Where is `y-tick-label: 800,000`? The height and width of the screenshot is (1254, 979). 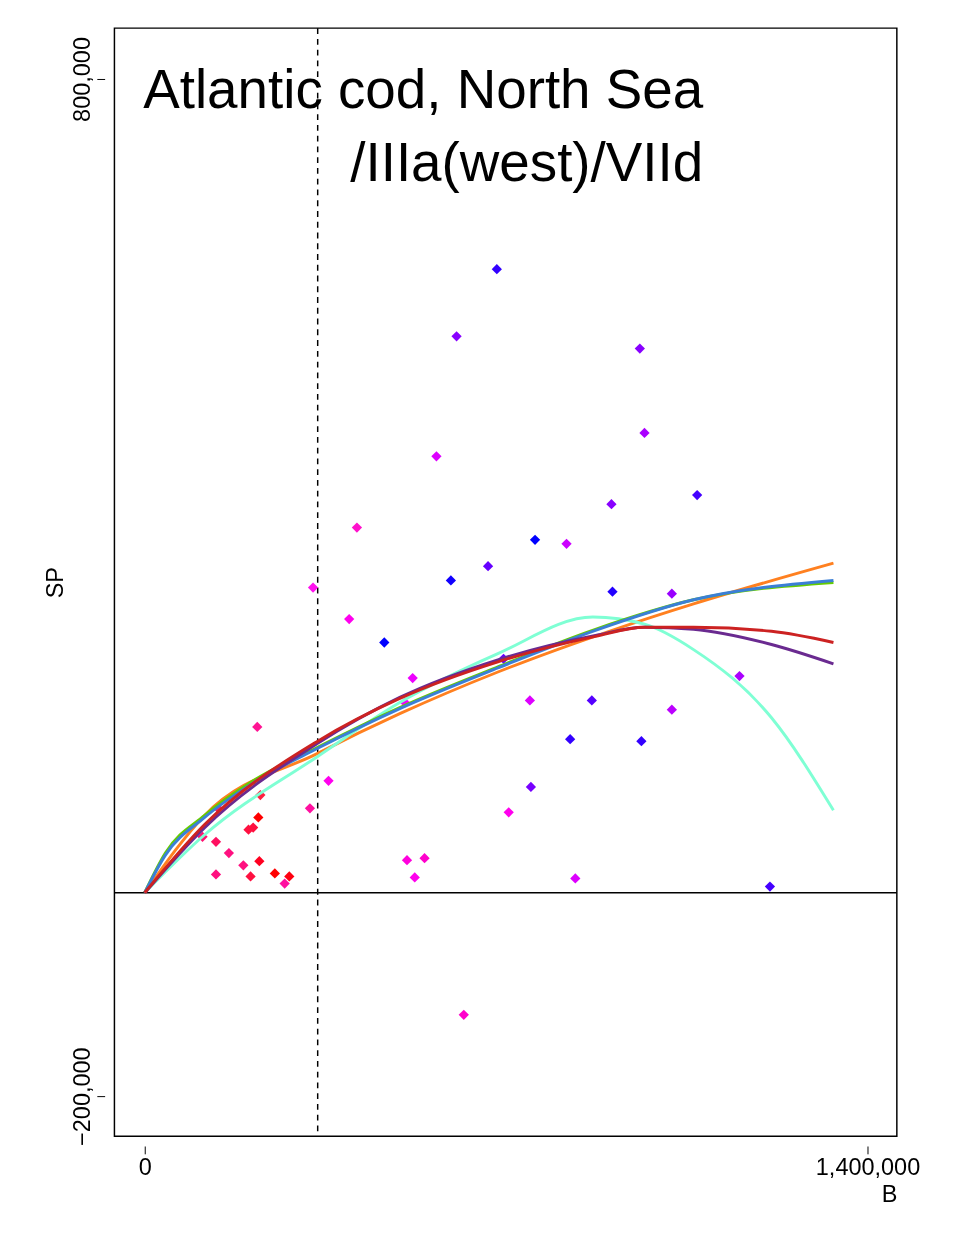 y-tick-label: 800,000 is located at coordinates (82, 79).